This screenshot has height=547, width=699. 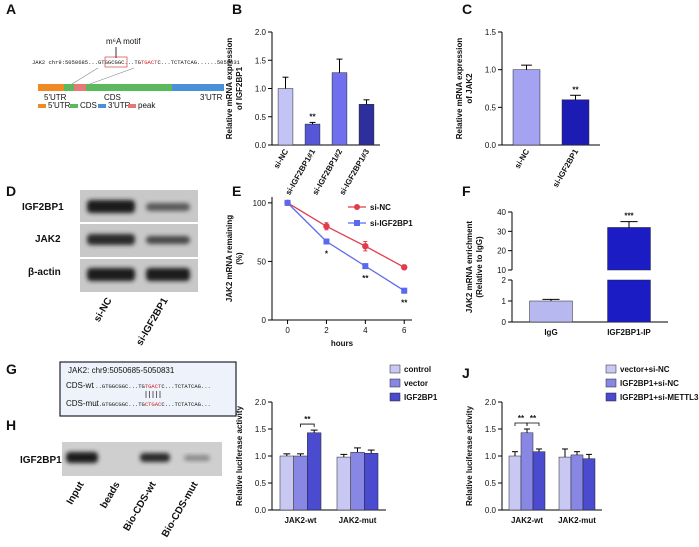 I want to click on legend-label: IGF2BP1+si-NC, so click(x=649, y=383).